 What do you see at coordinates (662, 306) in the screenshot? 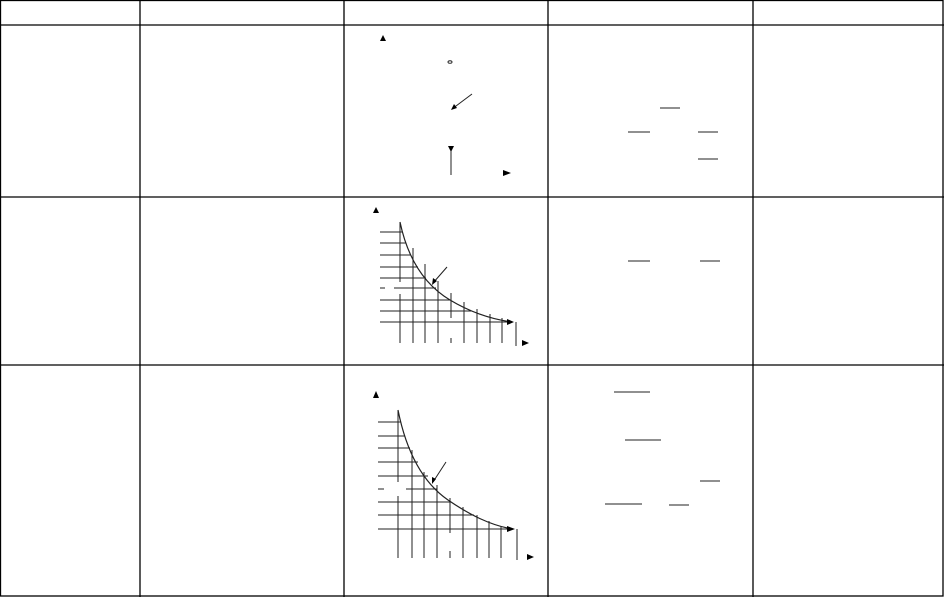
I see `fraction-bars` at bounding box center [662, 306].